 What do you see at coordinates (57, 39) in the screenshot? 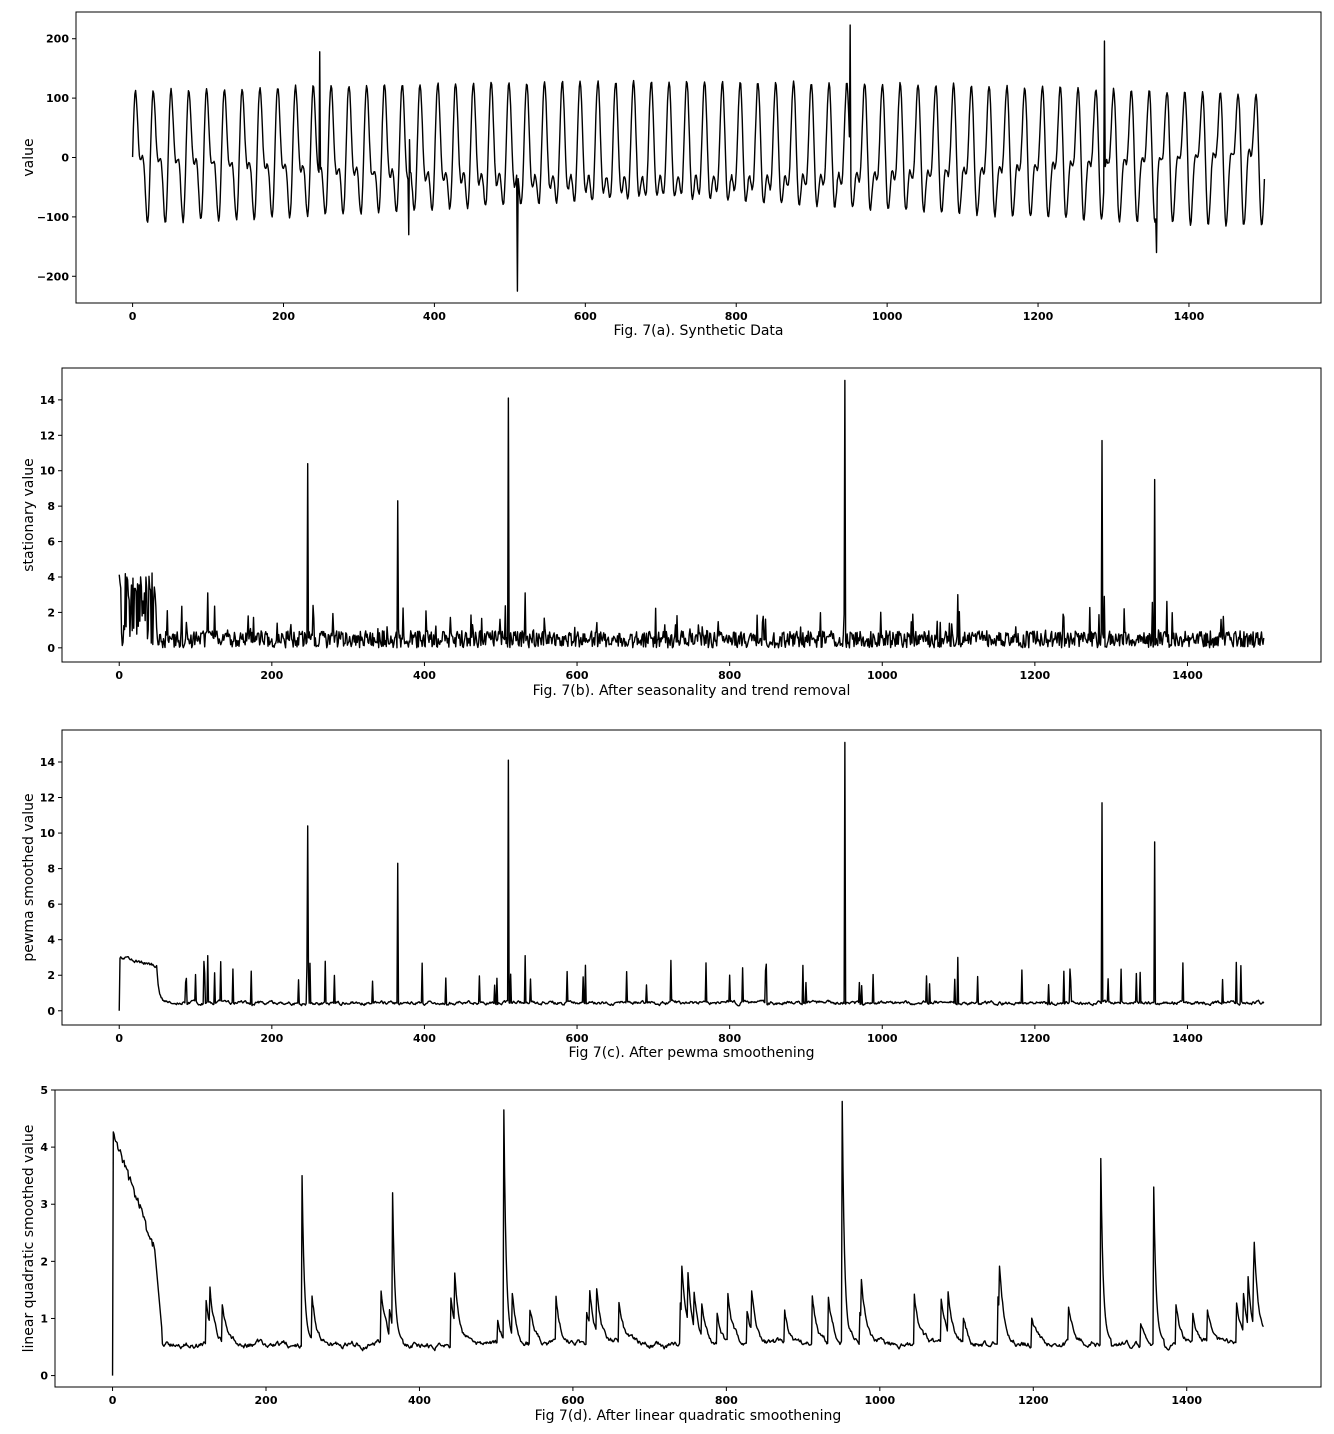
I see `y-tick-label: 200` at bounding box center [57, 39].